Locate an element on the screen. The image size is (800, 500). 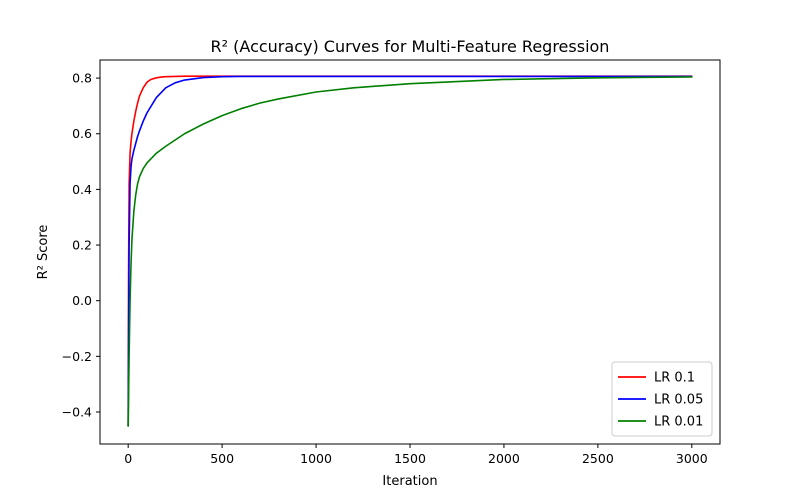
x-tick-label: 0 is located at coordinates (128, 458).